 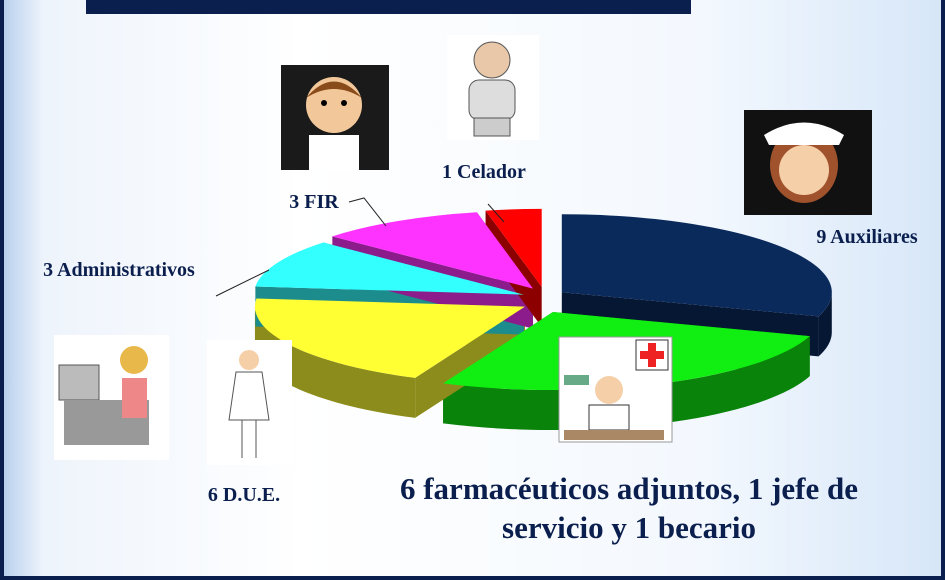 What do you see at coordinates (244, 495) in the screenshot?
I see `slice-label: 6 D.U.E.` at bounding box center [244, 495].